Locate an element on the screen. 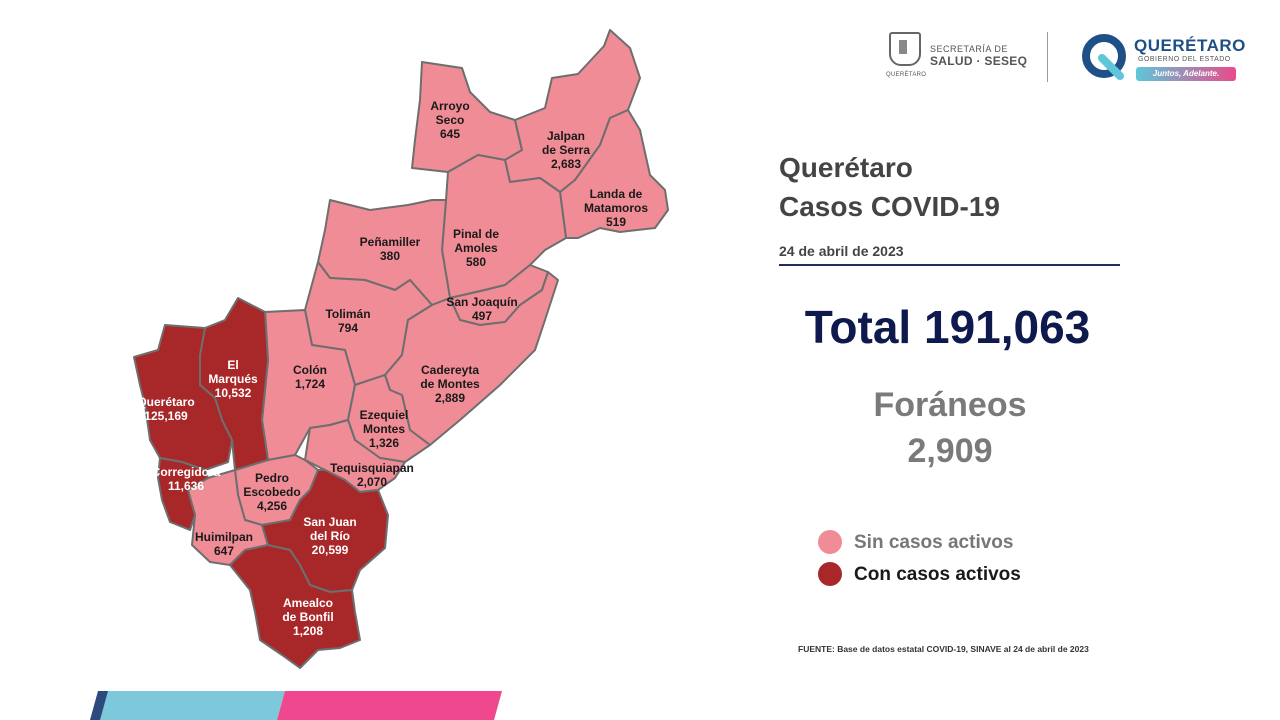 The height and width of the screenshot is (720, 1280). municipality-name: Montes is located at coordinates (384, 429).